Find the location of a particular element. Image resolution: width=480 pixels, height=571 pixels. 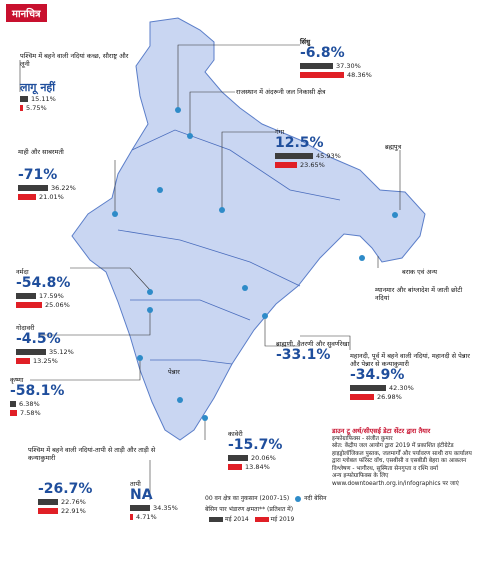

value-2014: 42.30% is located at coordinates (401, 388).